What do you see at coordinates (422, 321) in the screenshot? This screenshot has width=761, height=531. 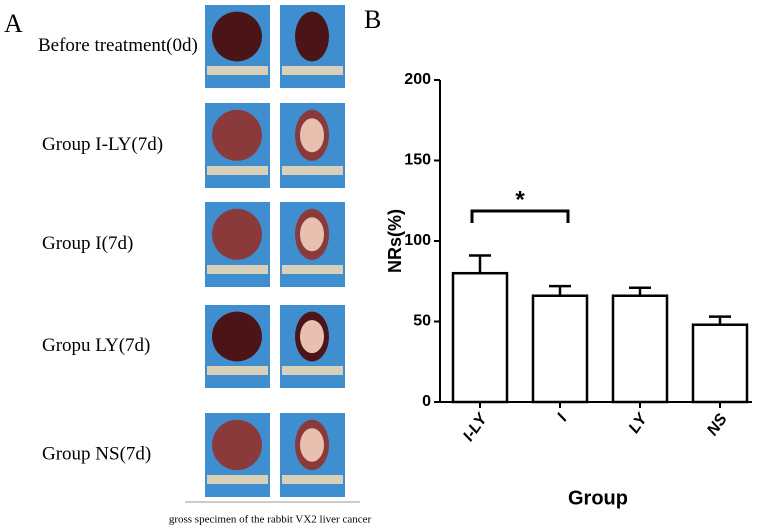 I see `y-tick-label: 50` at bounding box center [422, 321].